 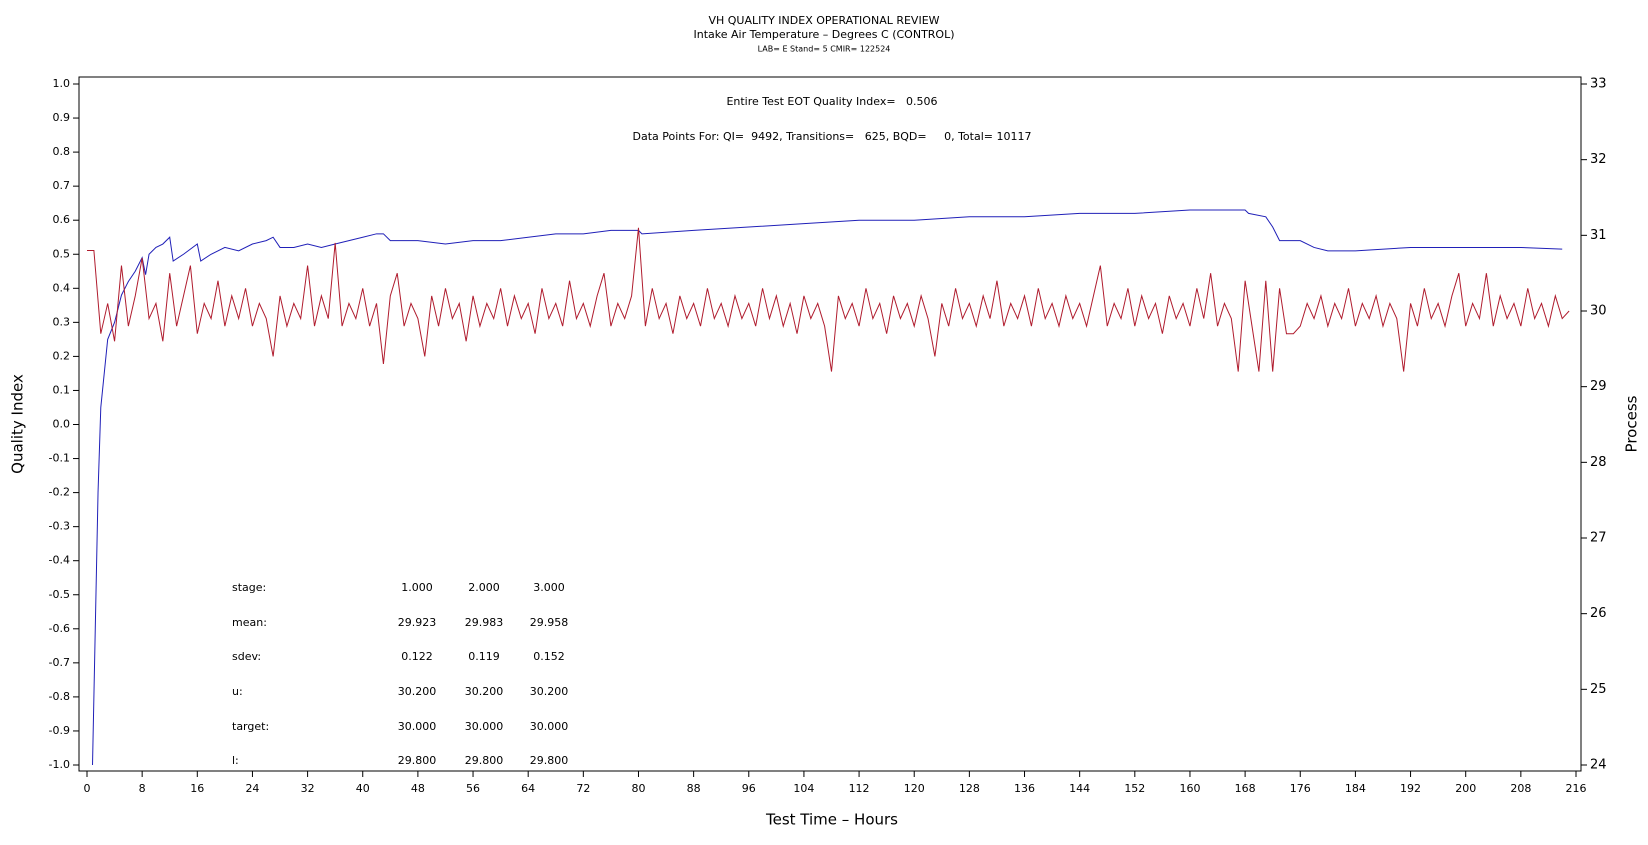 I want to click on y2-tick-label: 31, so click(x=1598, y=235).